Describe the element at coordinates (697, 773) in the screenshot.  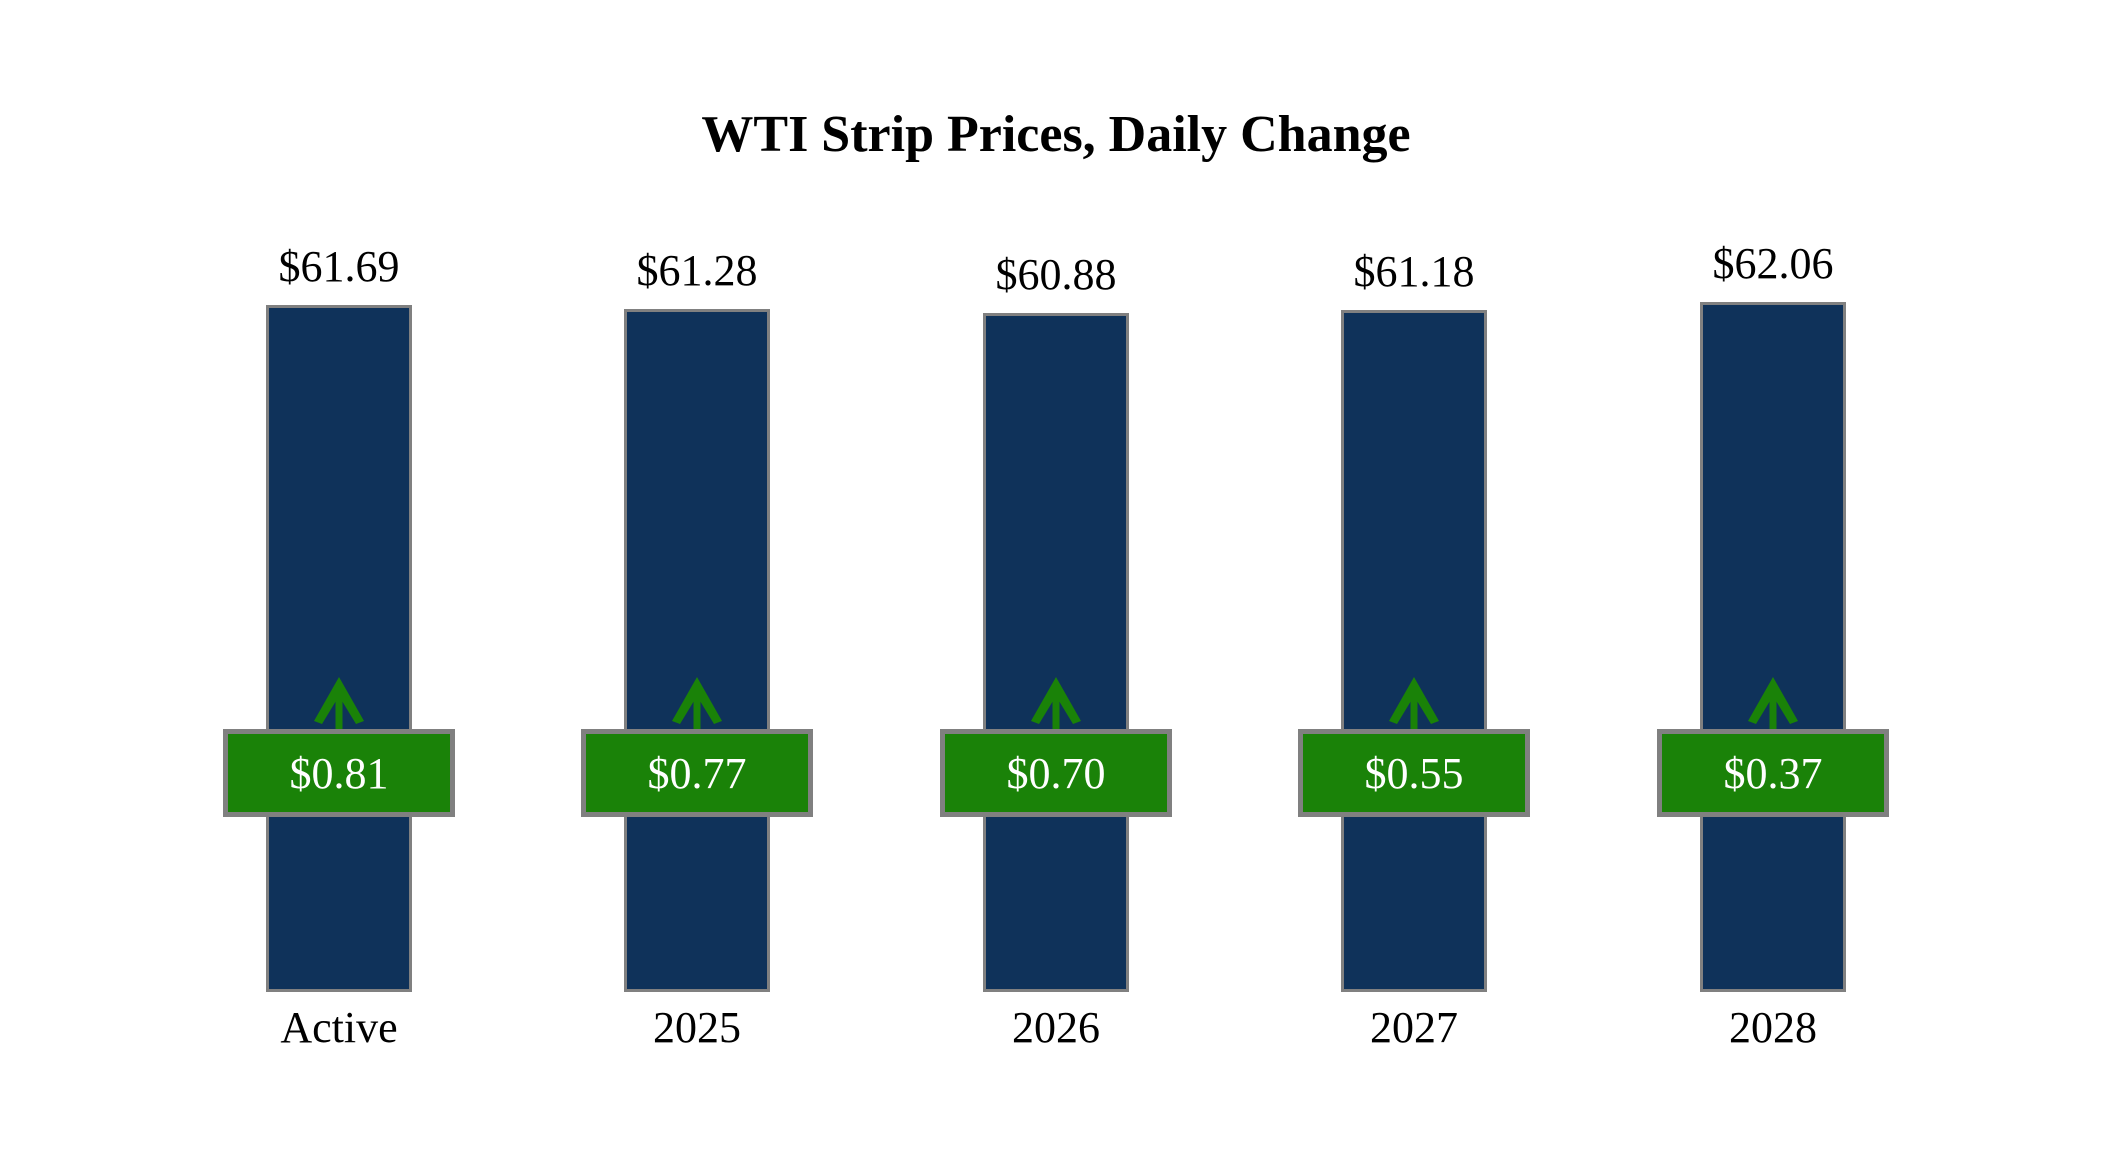
I see `daily-change-badge: $0.77` at that location.